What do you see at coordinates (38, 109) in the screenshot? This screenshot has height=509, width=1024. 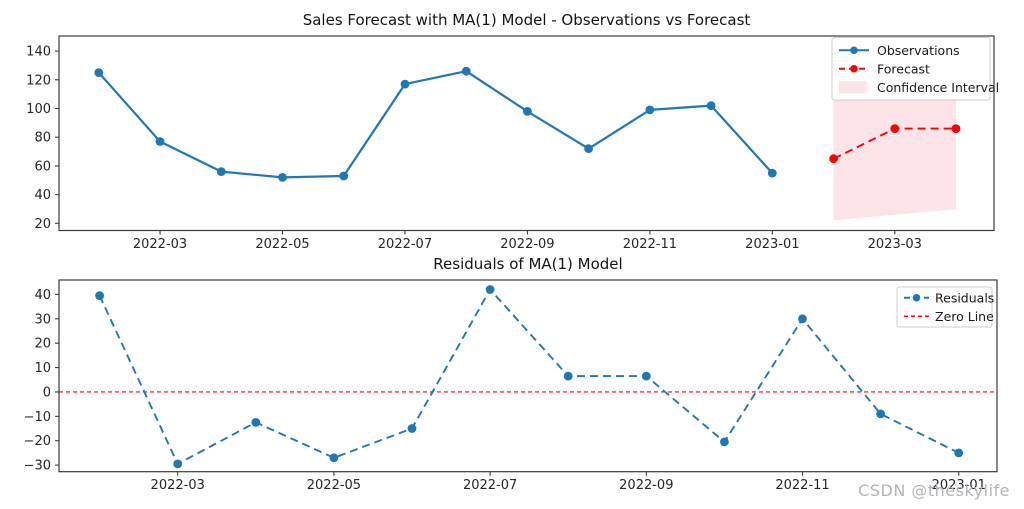 I see `y-tick-label: 100` at bounding box center [38, 109].